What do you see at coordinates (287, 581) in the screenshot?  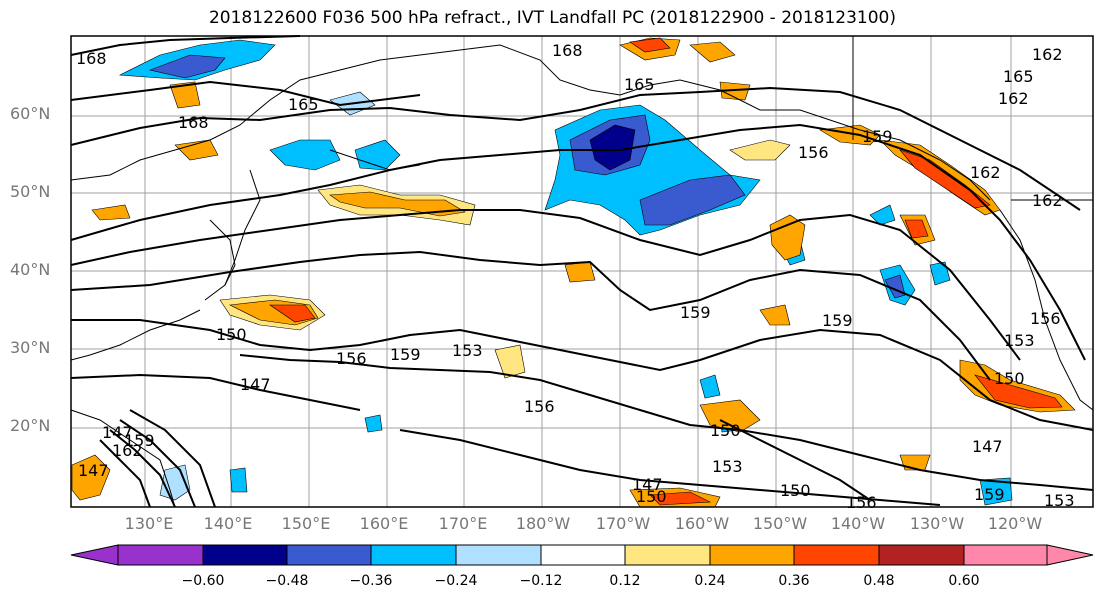 I see `colorbar-tick-label: −0.48` at bounding box center [287, 581].